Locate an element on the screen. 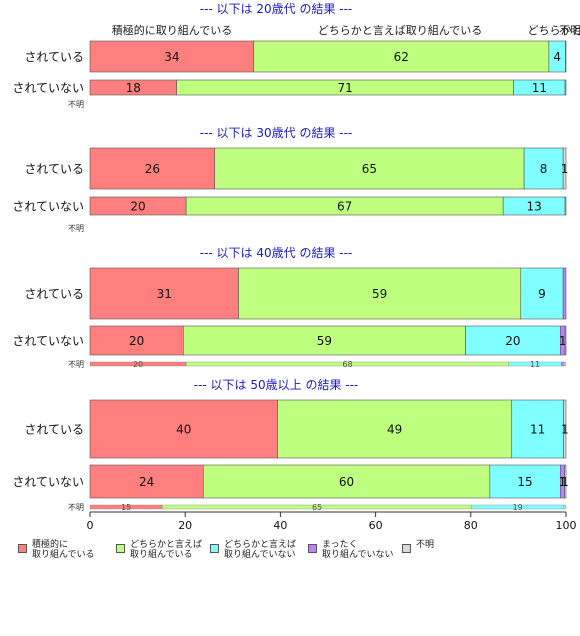 This screenshot has height=636, width=580. data-label: 62 is located at coordinates (401, 57).